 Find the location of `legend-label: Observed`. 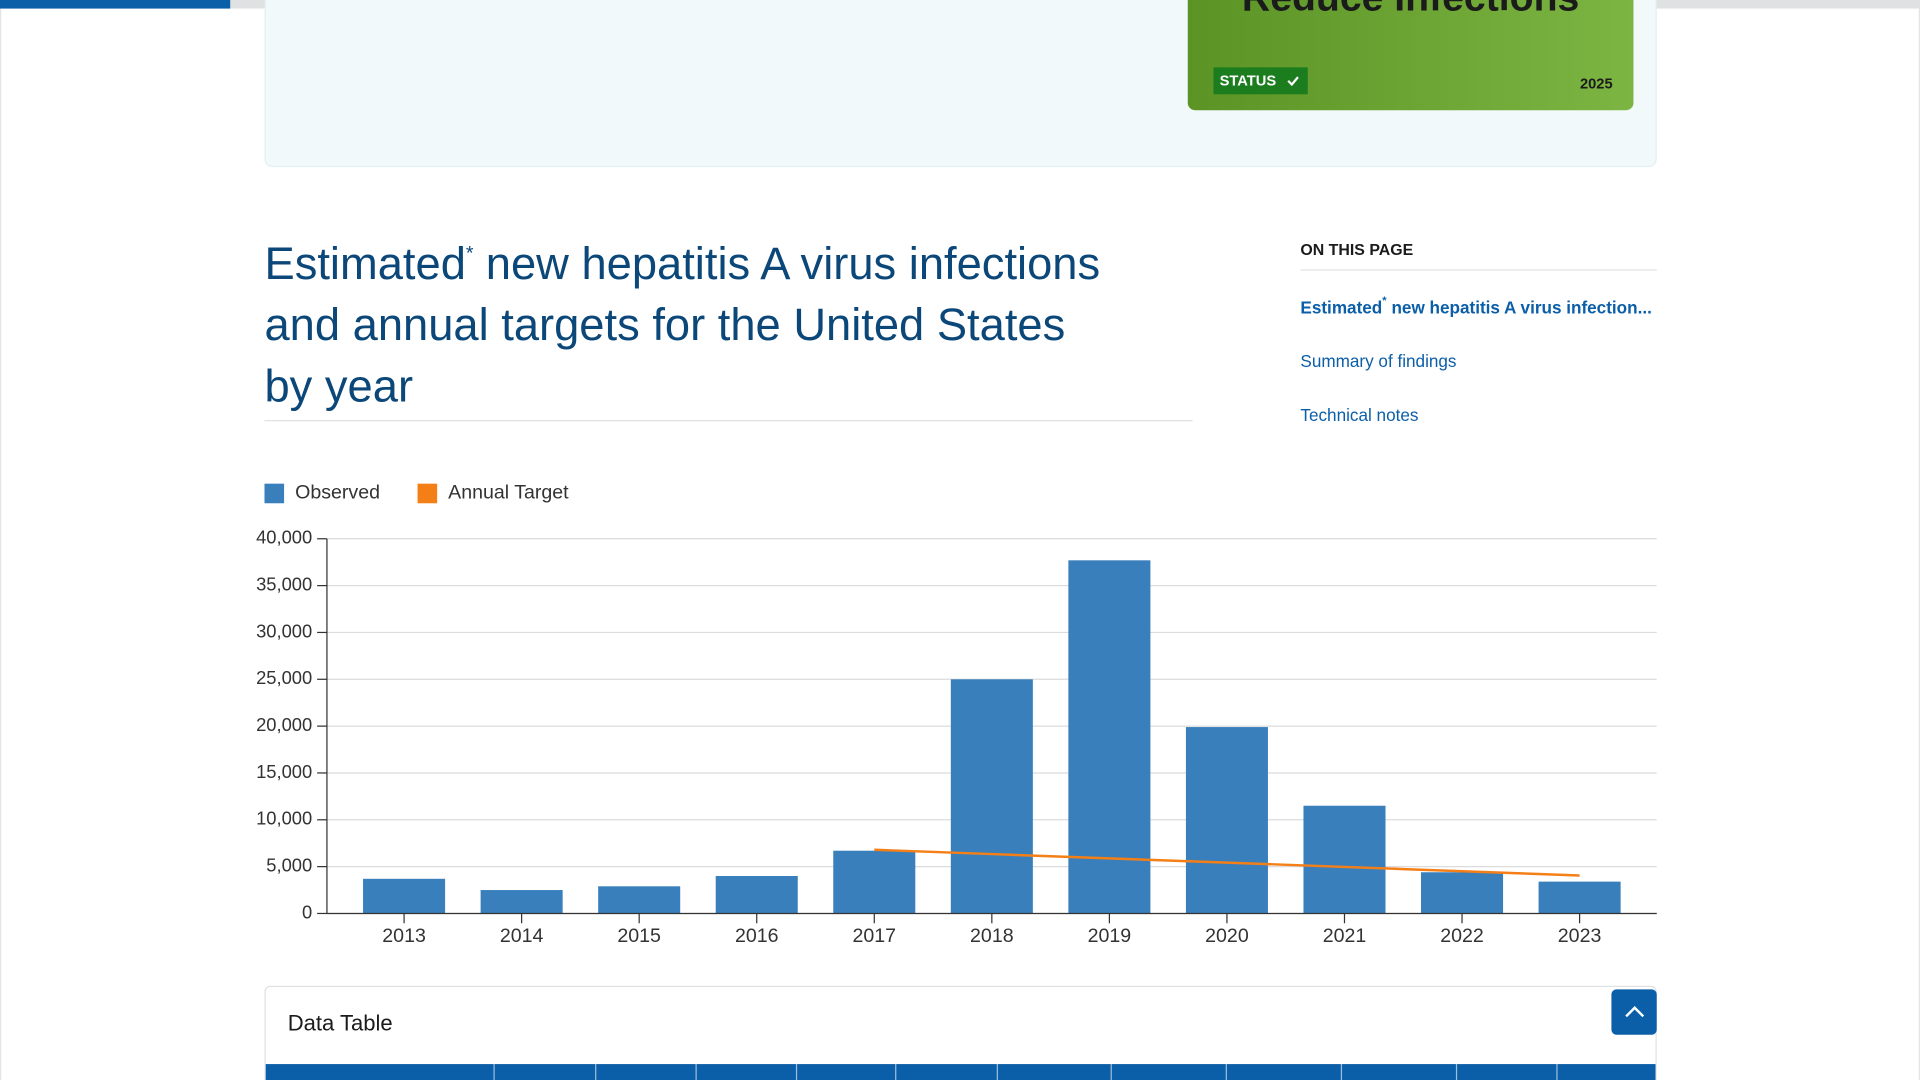

legend-label: Observed is located at coordinates (337, 493).